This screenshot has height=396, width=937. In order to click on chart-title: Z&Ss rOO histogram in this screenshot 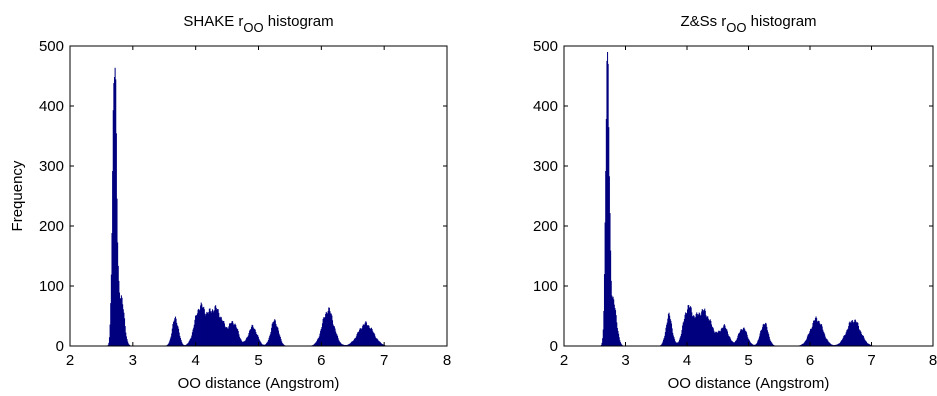, I will do `click(748, 24)`.